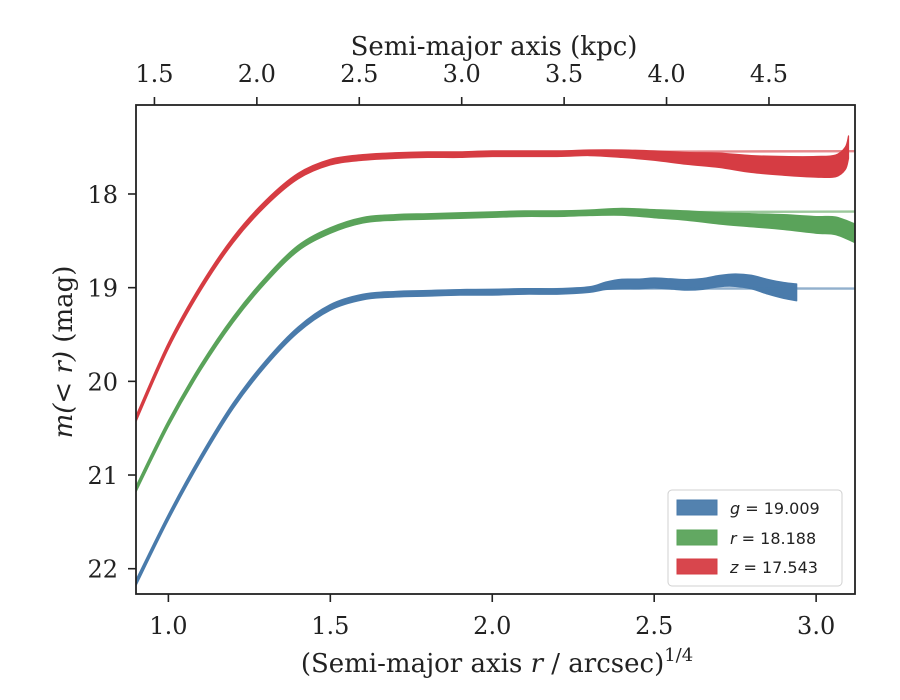  Describe the element at coordinates (154, 74) in the screenshot. I see `top-tick-label: 1.5` at that location.